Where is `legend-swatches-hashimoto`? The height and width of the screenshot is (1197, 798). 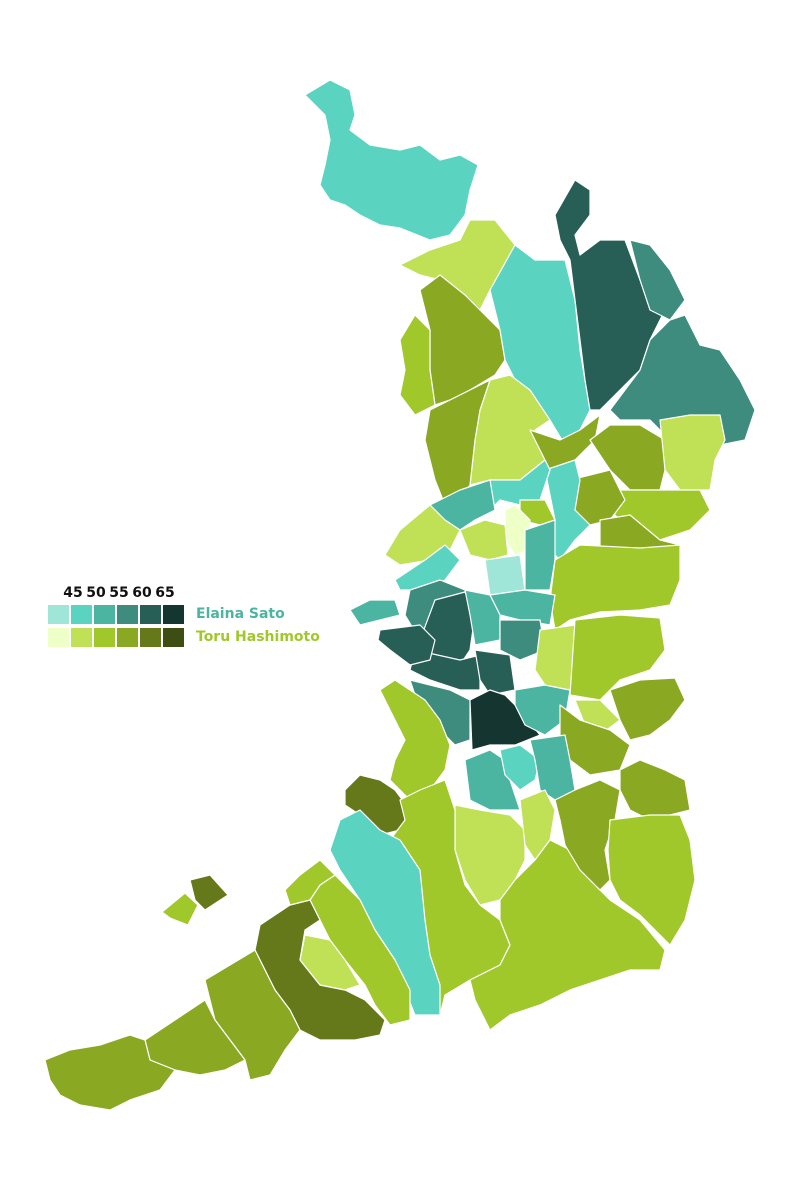
legend-swatches-hashimoto is located at coordinates (116, 637).